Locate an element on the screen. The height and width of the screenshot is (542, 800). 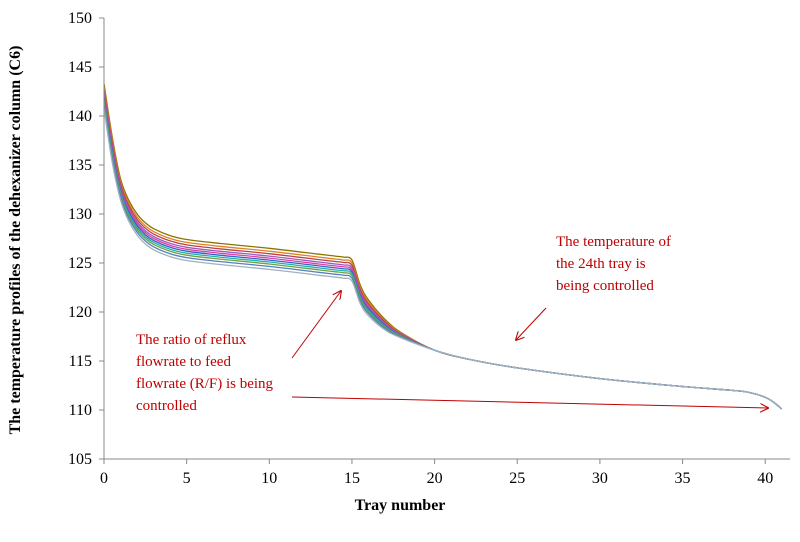
annotation-reflux-line-1: The ratio of reflux is located at coordinates (191, 340).